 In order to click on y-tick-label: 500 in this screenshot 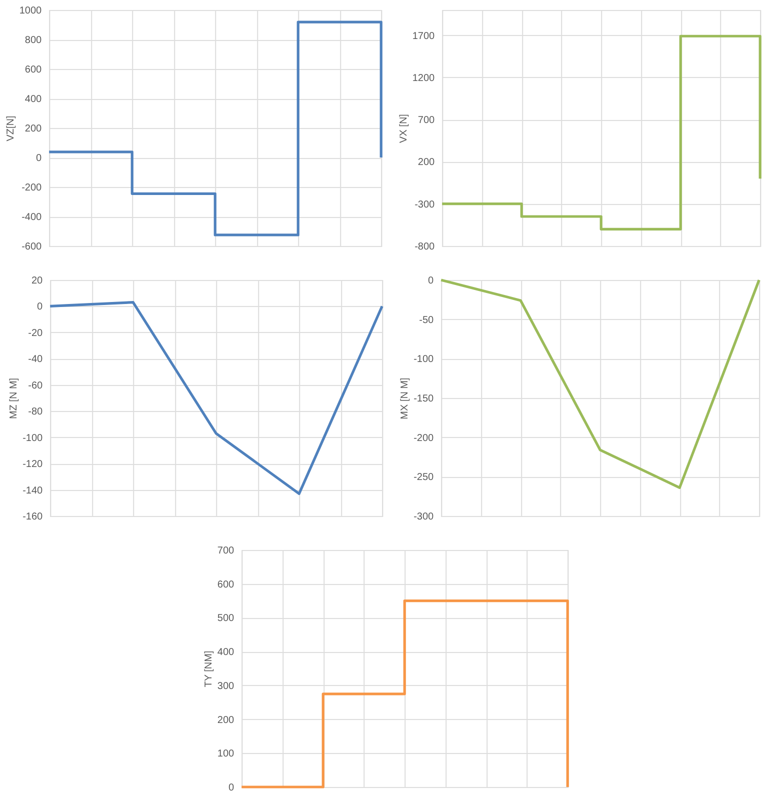, I will do `click(226, 618)`.